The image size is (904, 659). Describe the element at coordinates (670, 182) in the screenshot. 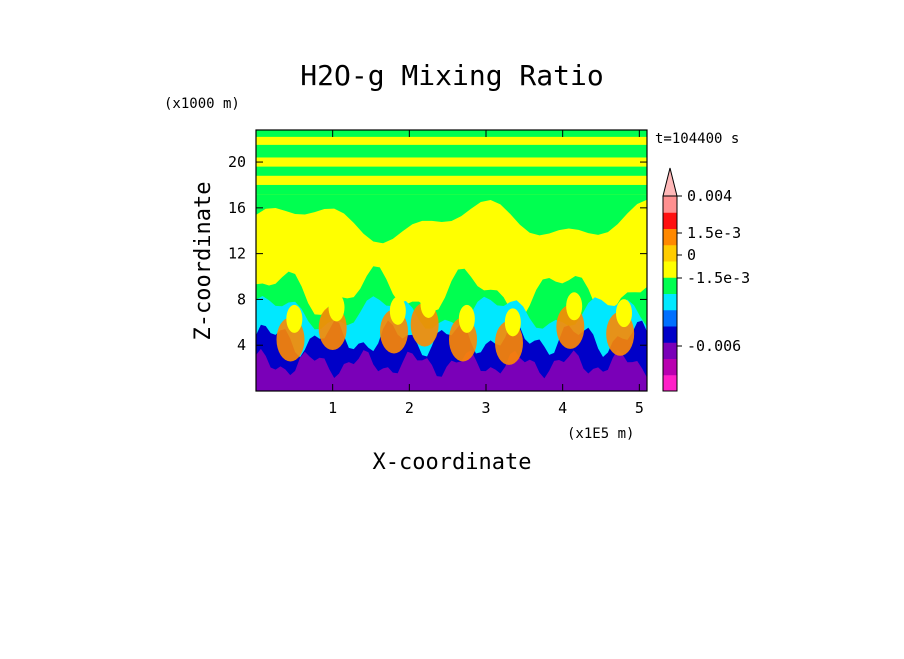

I see `colorbar-arrow` at that location.